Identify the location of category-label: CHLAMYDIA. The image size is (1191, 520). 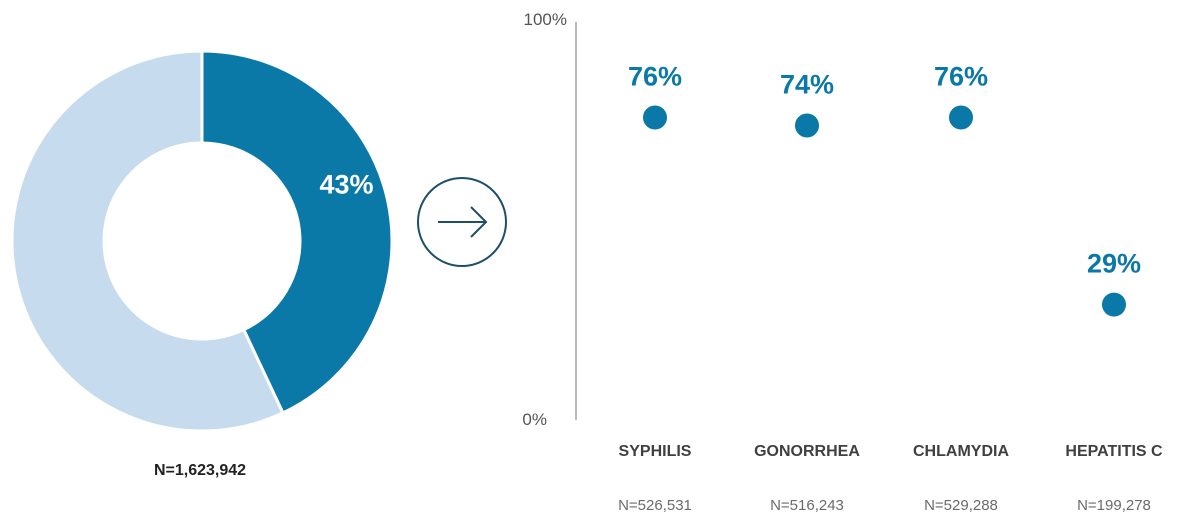
(961, 451).